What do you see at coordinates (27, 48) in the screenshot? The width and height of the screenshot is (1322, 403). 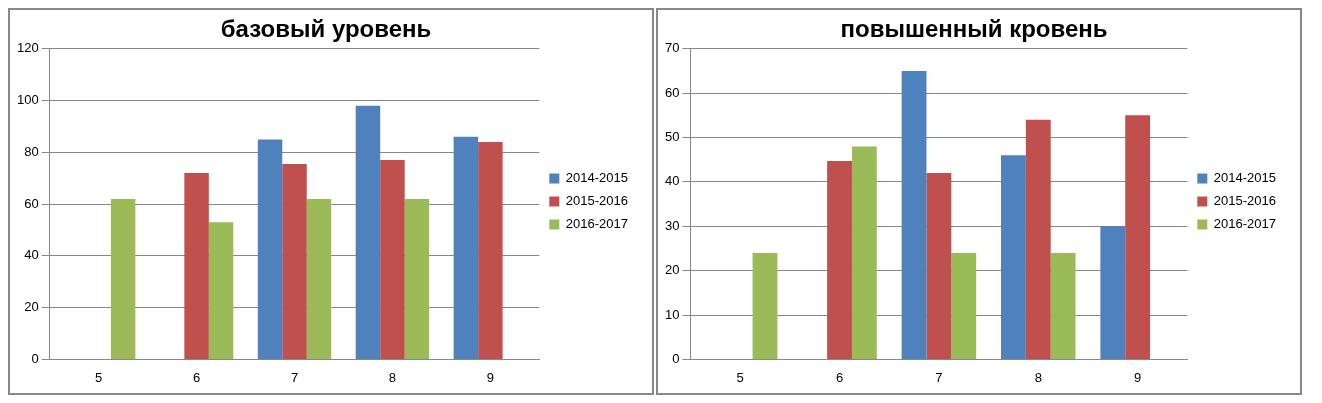 I see `y-tick-label: 120` at bounding box center [27, 48].